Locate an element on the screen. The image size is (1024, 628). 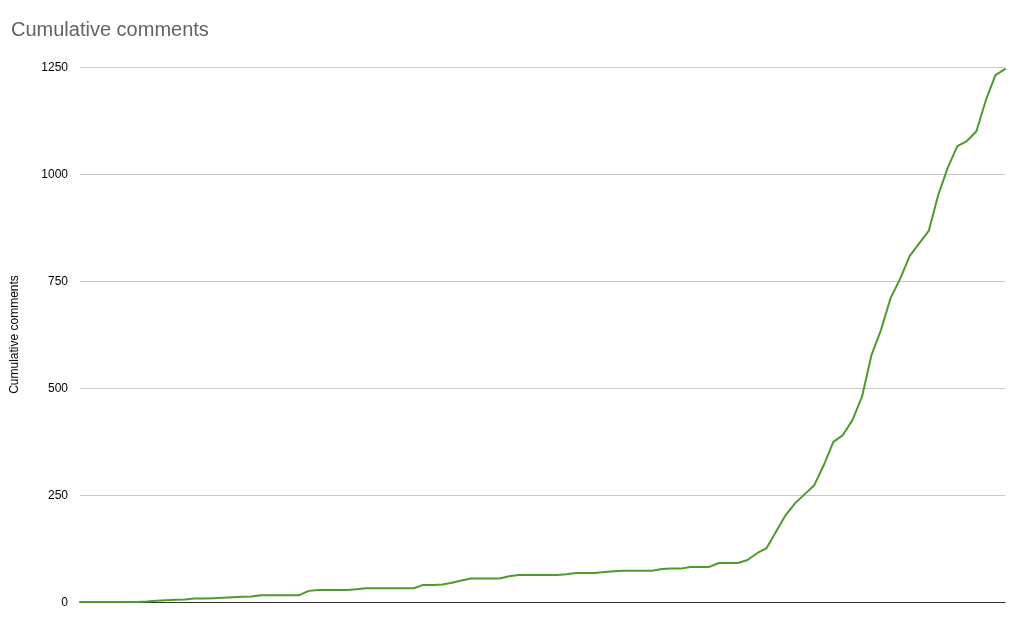
y-tick-label: 1000 is located at coordinates (55, 174).